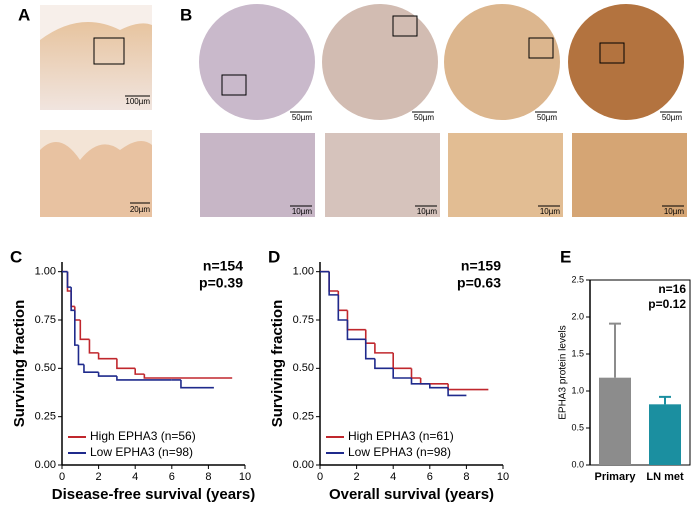  What do you see at coordinates (45, 465) in the screenshot?
I see `y-tick-label: 0.00` at bounding box center [45, 465].